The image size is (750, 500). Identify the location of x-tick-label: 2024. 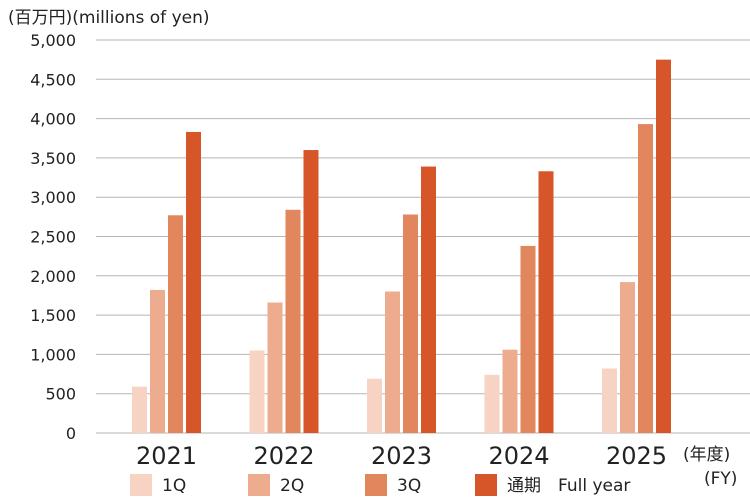
(518, 456).